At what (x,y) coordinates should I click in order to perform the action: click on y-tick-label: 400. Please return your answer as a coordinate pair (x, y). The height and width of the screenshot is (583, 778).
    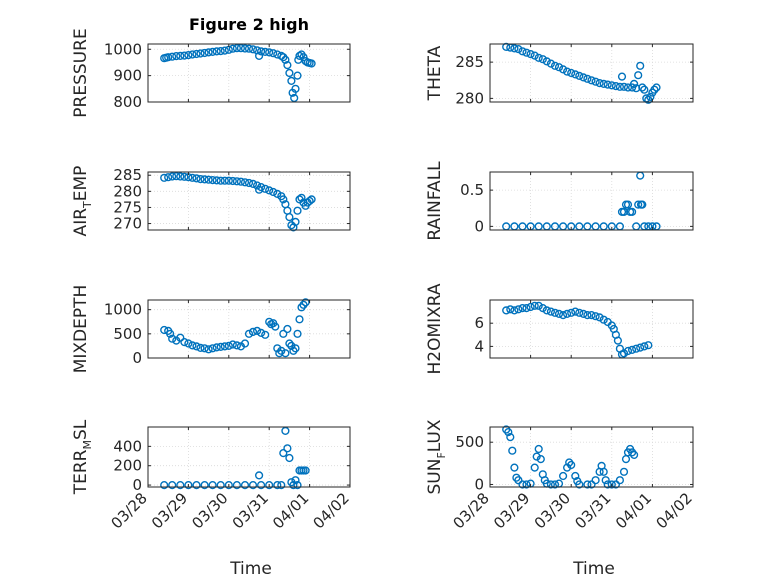
    Looking at the image, I should click on (127, 446).